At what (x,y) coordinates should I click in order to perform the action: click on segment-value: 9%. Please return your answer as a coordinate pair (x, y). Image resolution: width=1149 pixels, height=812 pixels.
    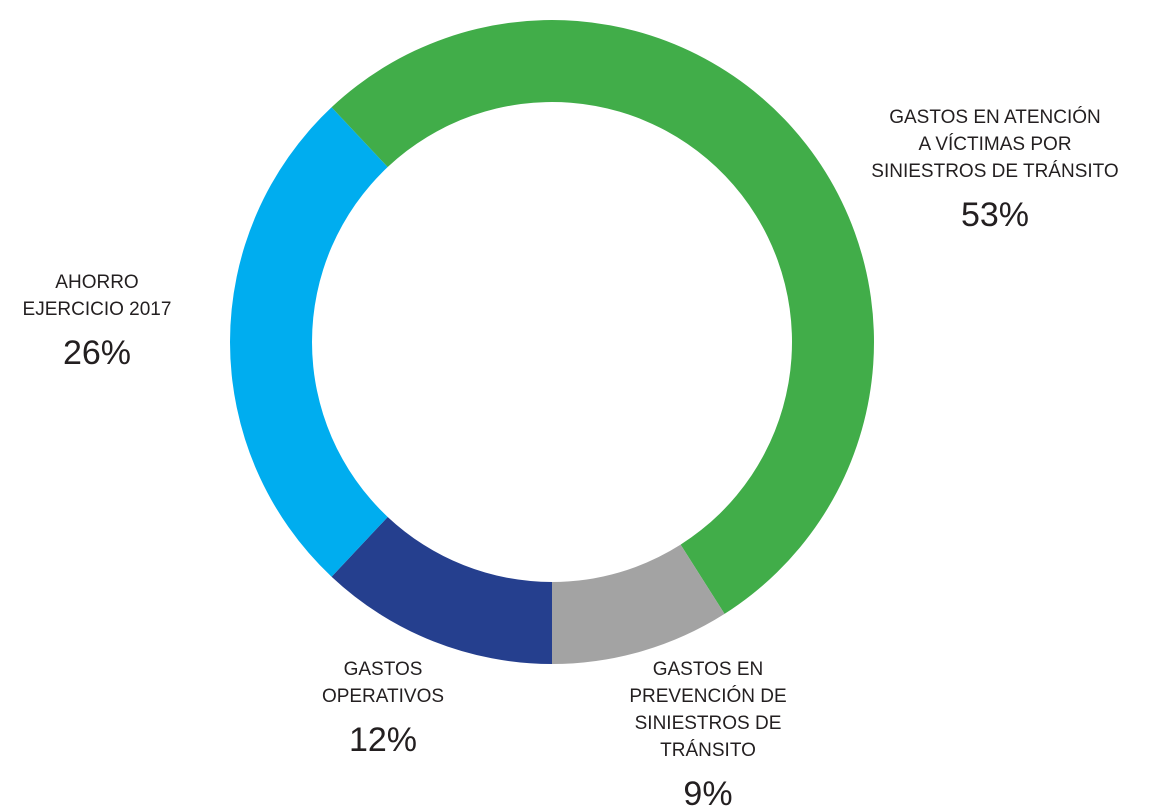
    Looking at the image, I should click on (707, 793).